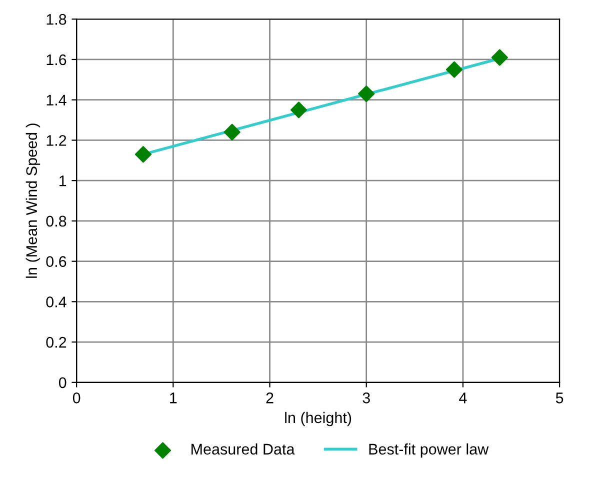  I want to click on y-tick-label: 1.8, so click(56, 19).